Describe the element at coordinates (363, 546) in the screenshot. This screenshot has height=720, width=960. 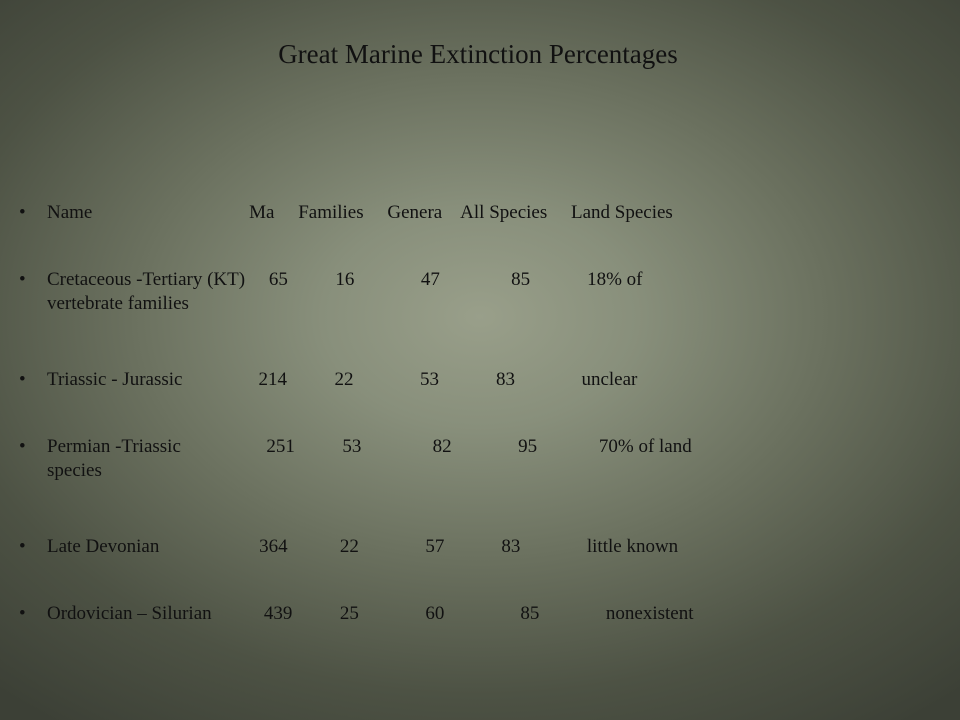
I see `list-item-text: Late Devonian 364 22 57 83 little known` at that location.